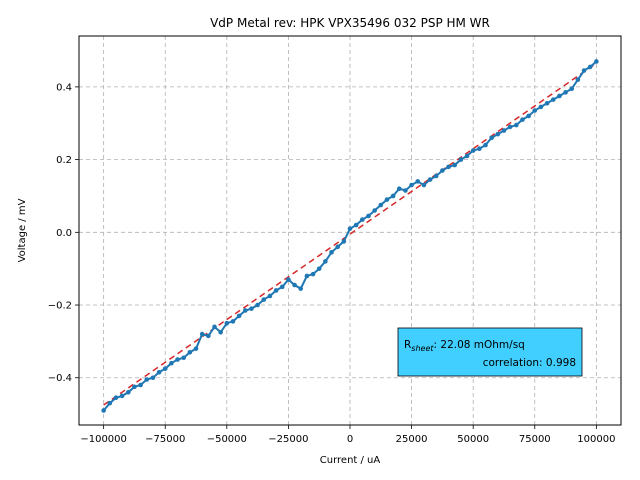  Describe the element at coordinates (350, 439) in the screenshot. I see `x-tick-label: 0` at that location.